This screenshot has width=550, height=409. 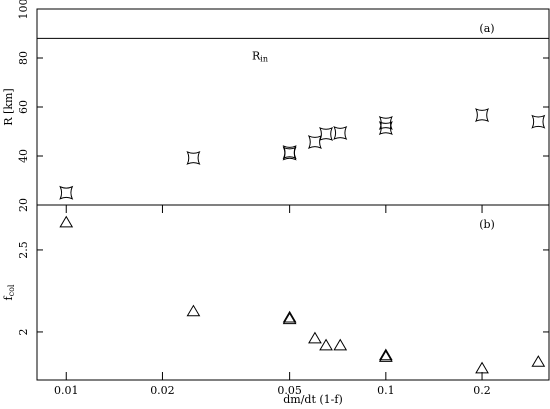 I want to click on x-tick-label: 0.2, so click(x=482, y=390).